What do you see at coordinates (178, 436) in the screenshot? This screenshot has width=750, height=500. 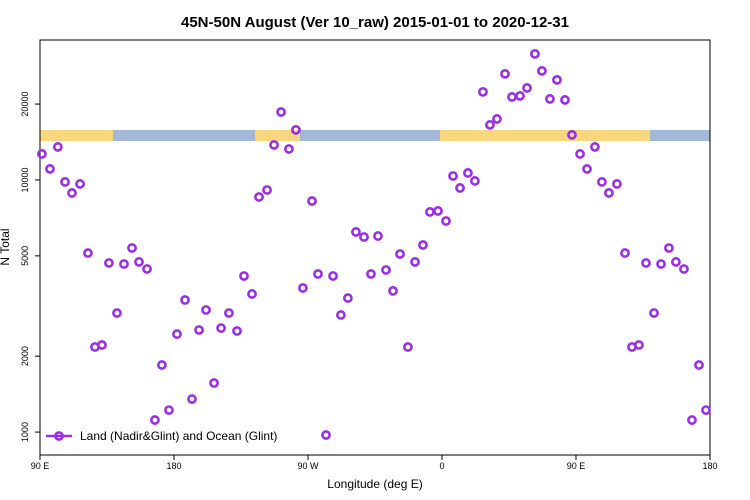 I see `legend-label: Land (Nadir&Glint) and Ocean (Glint)` at bounding box center [178, 436].